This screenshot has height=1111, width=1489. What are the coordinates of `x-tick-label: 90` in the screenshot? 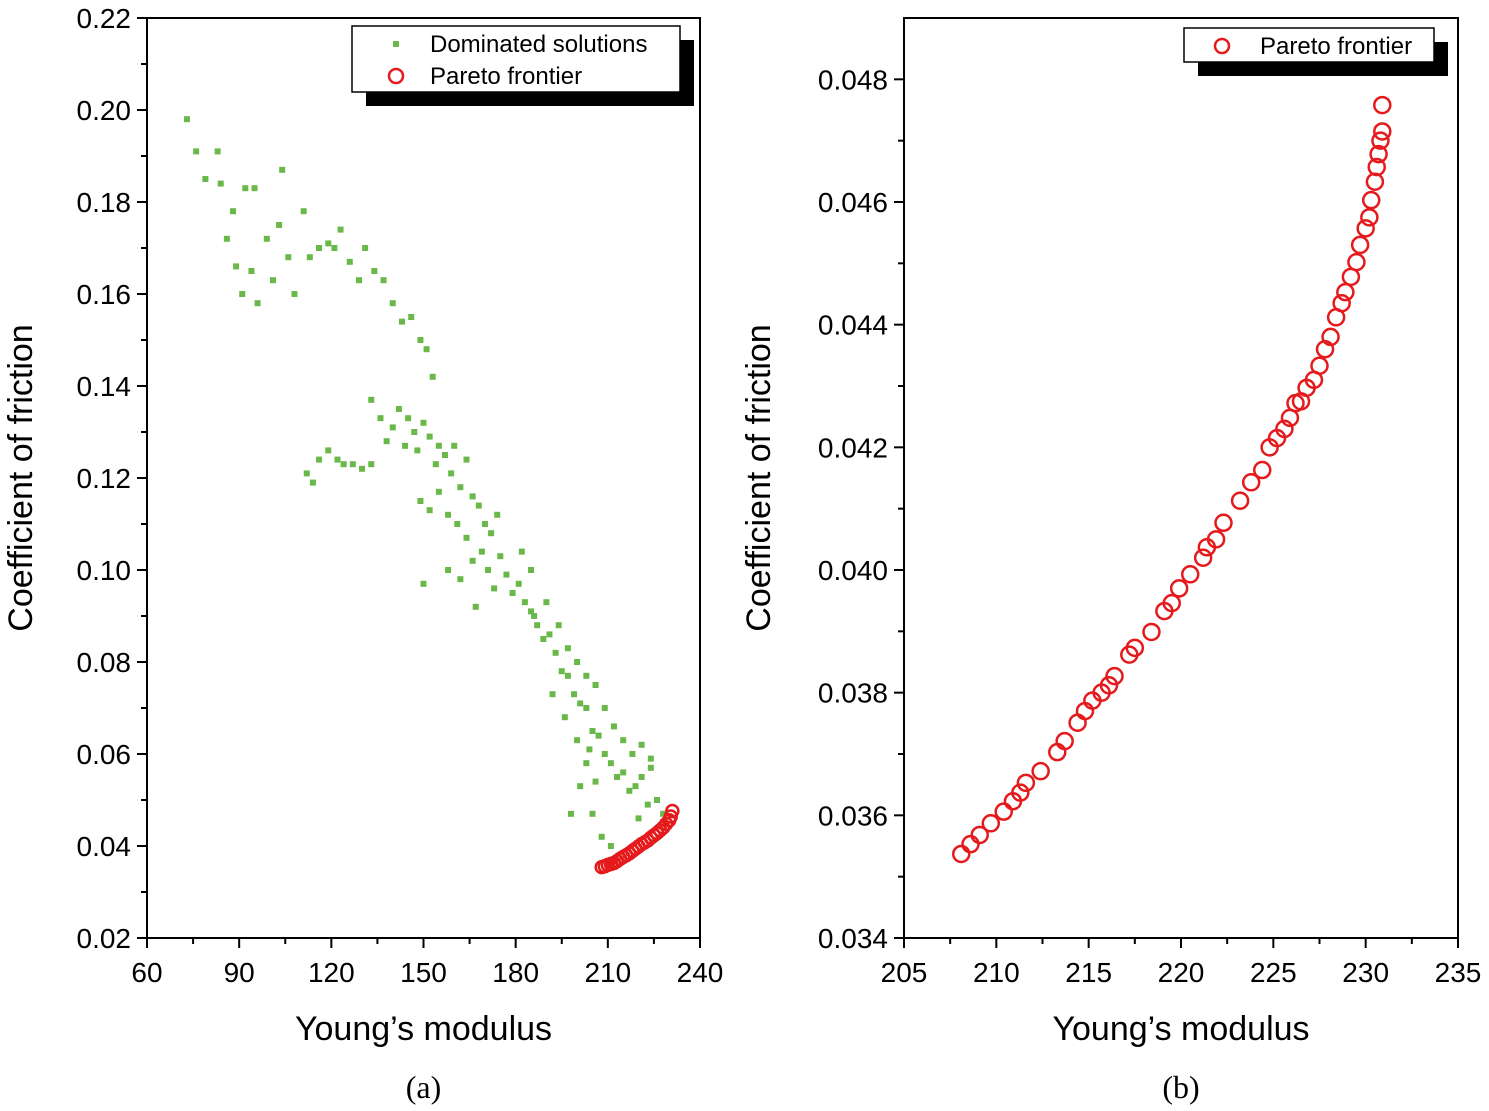 It's located at (239, 972).